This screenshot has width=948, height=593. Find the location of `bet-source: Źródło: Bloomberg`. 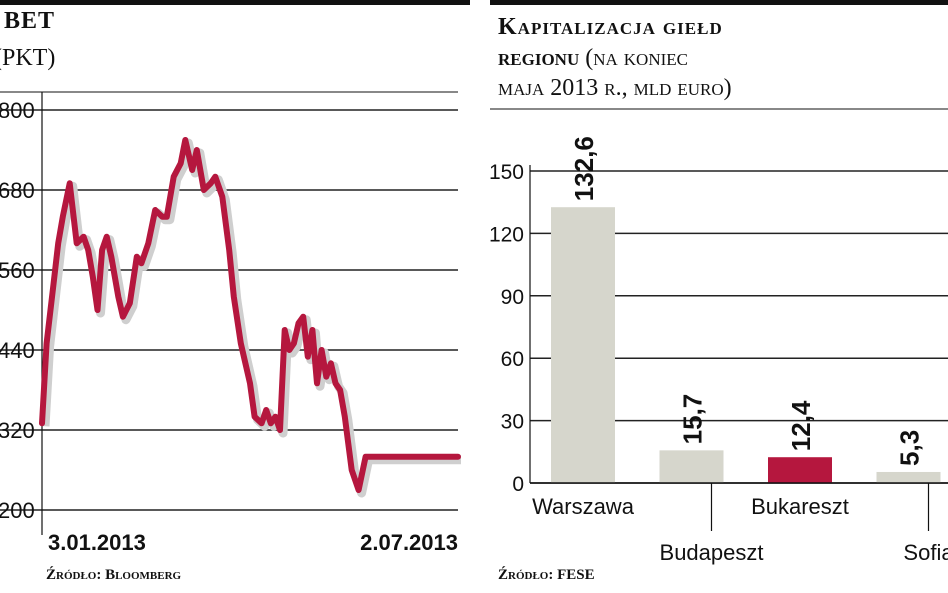

bet-source: Źródło: Bloomberg is located at coordinates (114, 575).